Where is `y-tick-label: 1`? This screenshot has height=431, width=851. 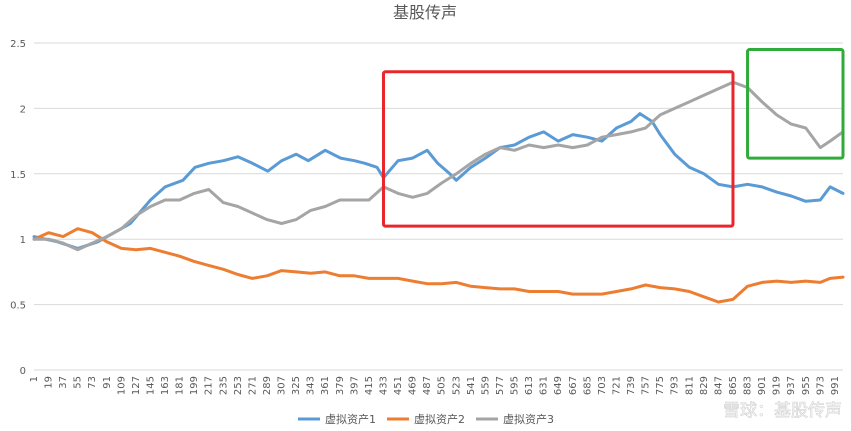
y-tick-label: 1 is located at coordinates (23, 240).